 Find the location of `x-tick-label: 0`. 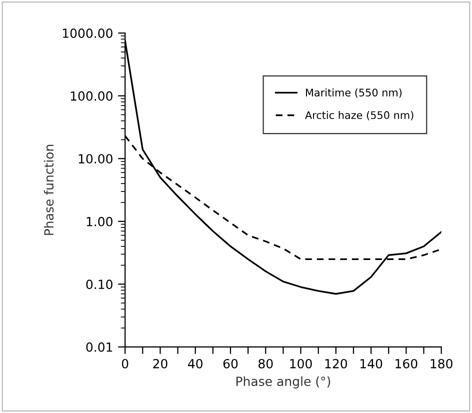

x-tick-label: 0 is located at coordinates (125, 363).